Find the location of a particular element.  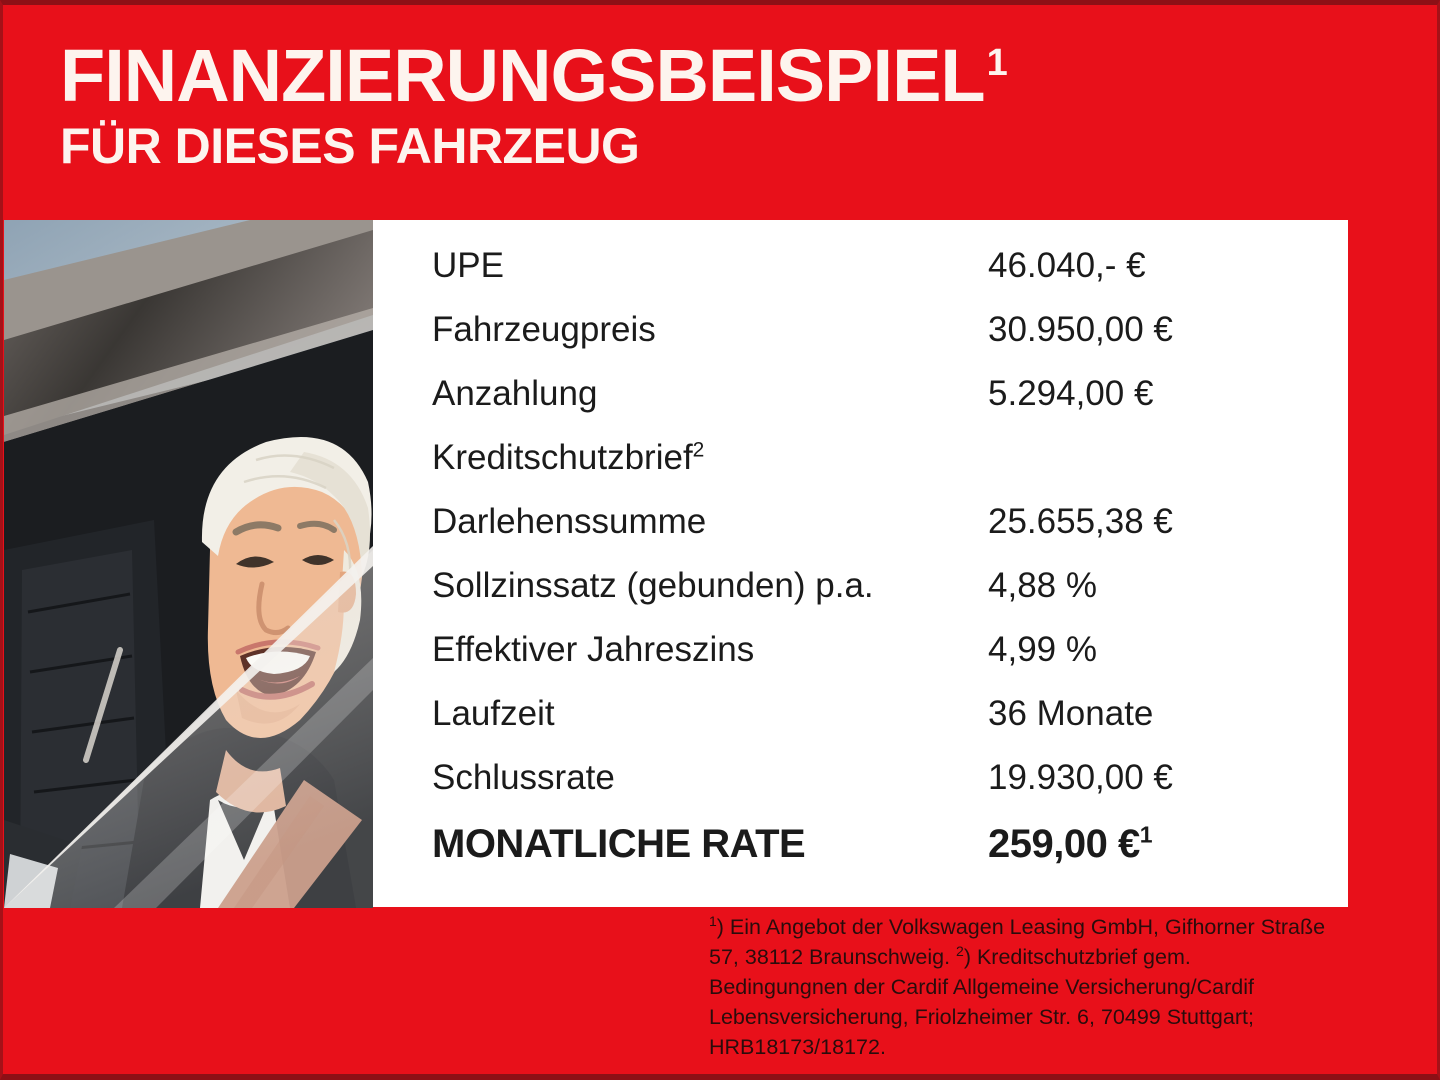

table-row: UPE 46.040,- € is located at coordinates (877, 278).